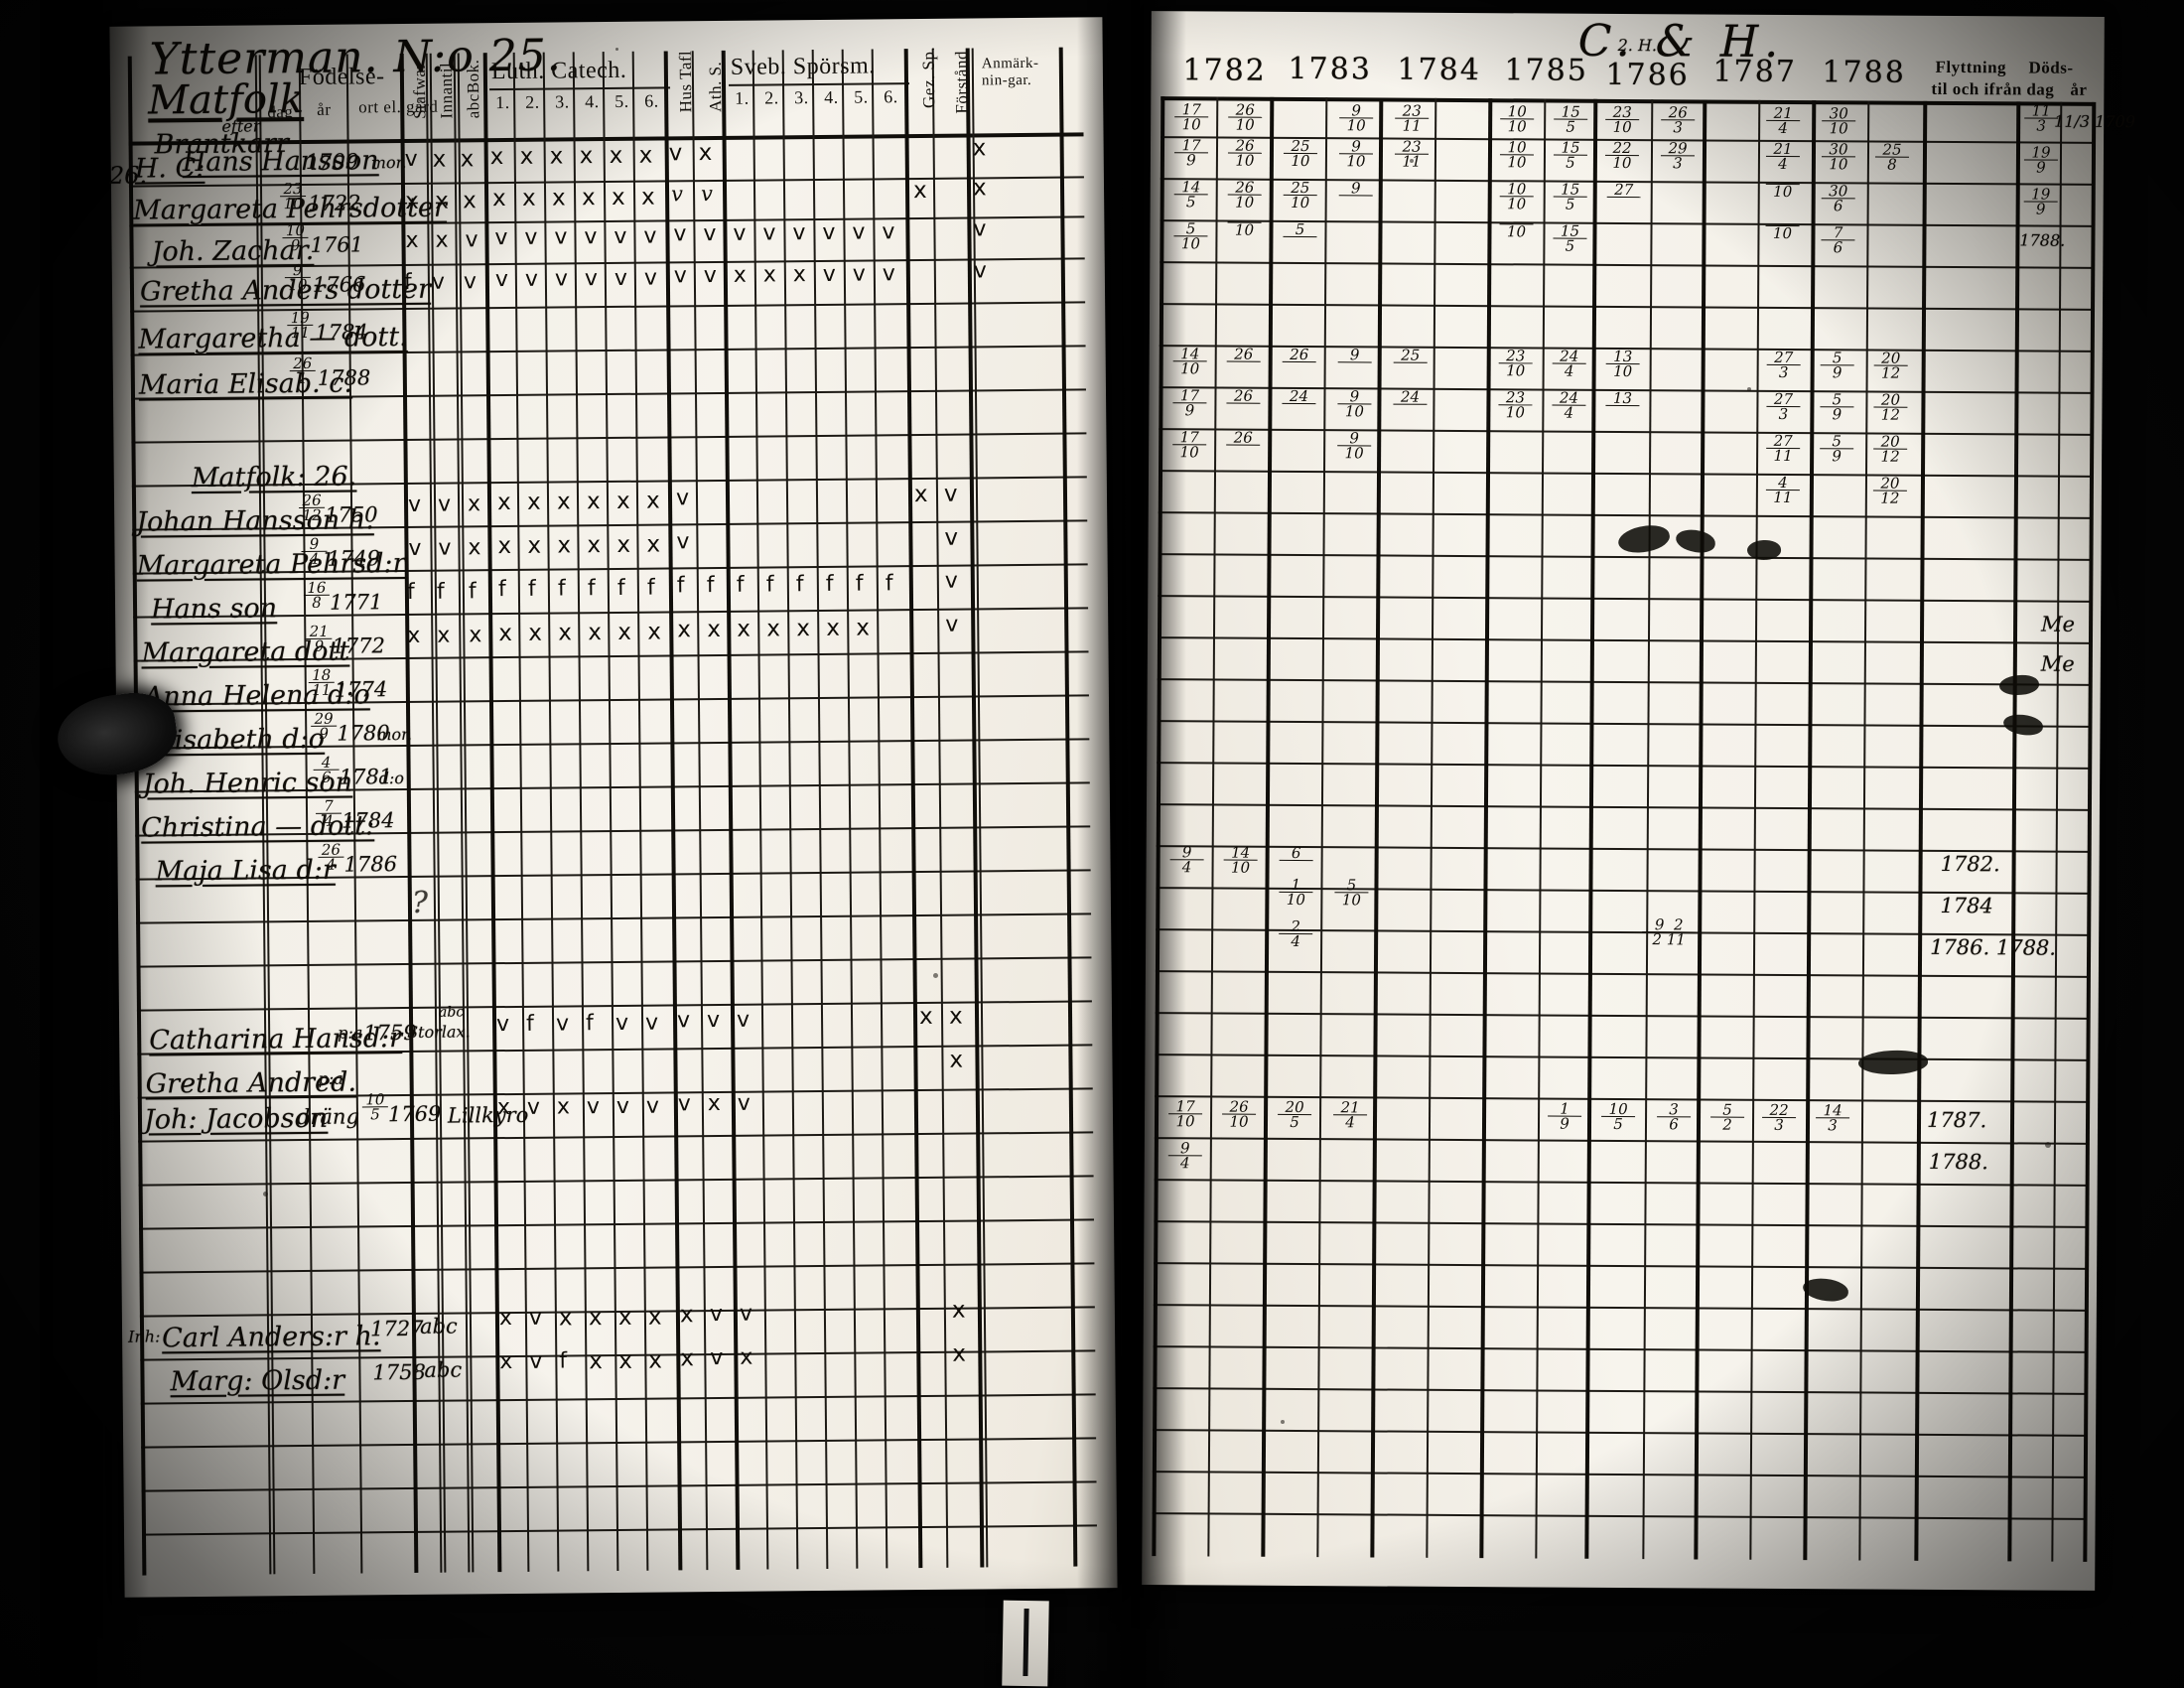 The height and width of the screenshot is (1688, 2184). Describe the element at coordinates (651, 100) in the screenshot. I see `luth-num-6: 6.` at that location.